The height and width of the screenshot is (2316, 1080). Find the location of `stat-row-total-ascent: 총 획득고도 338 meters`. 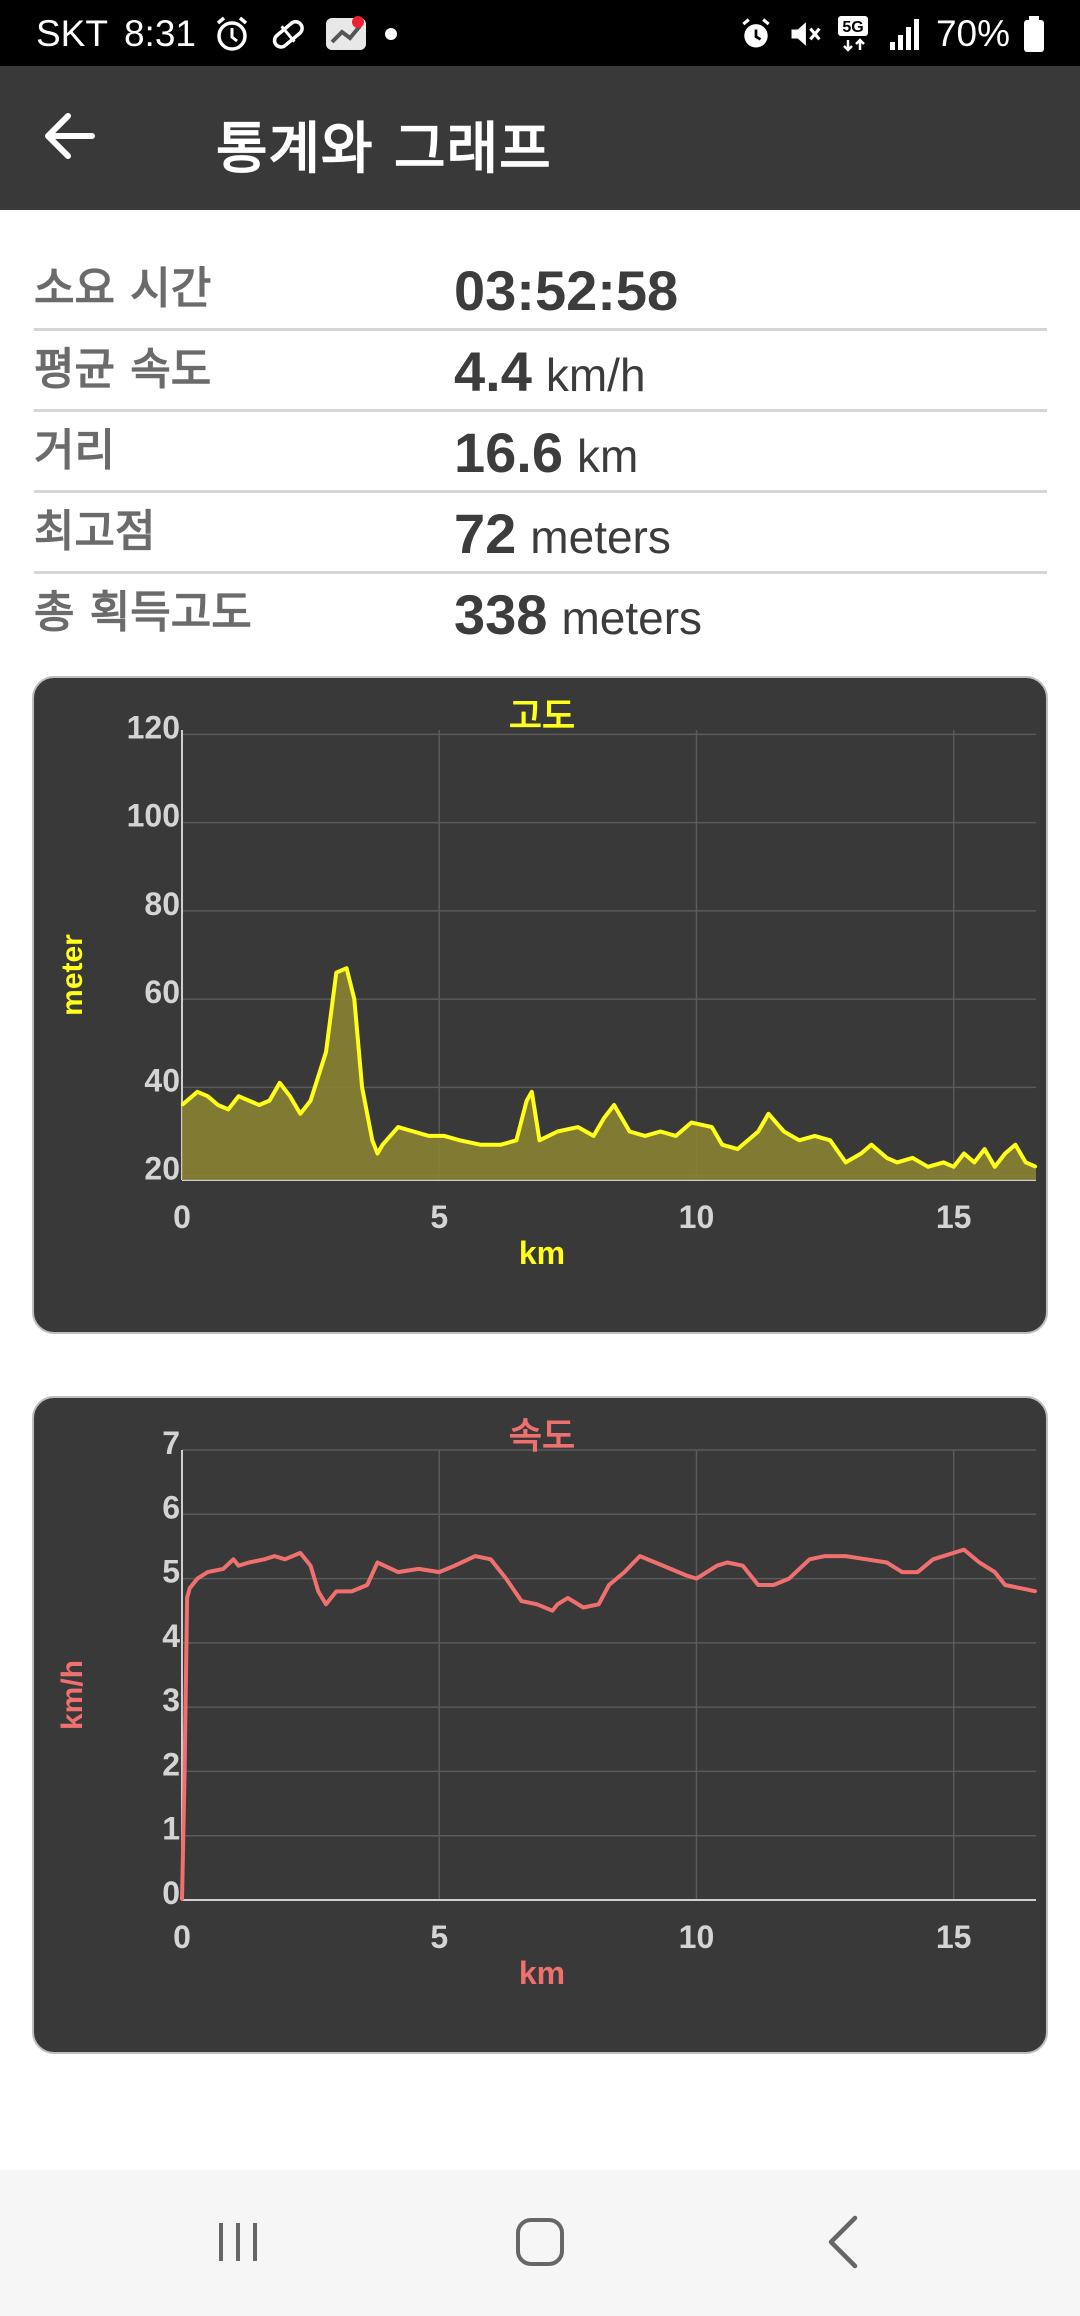

stat-row-total-ascent: 총 획득고도 338 meters is located at coordinates (540, 614).